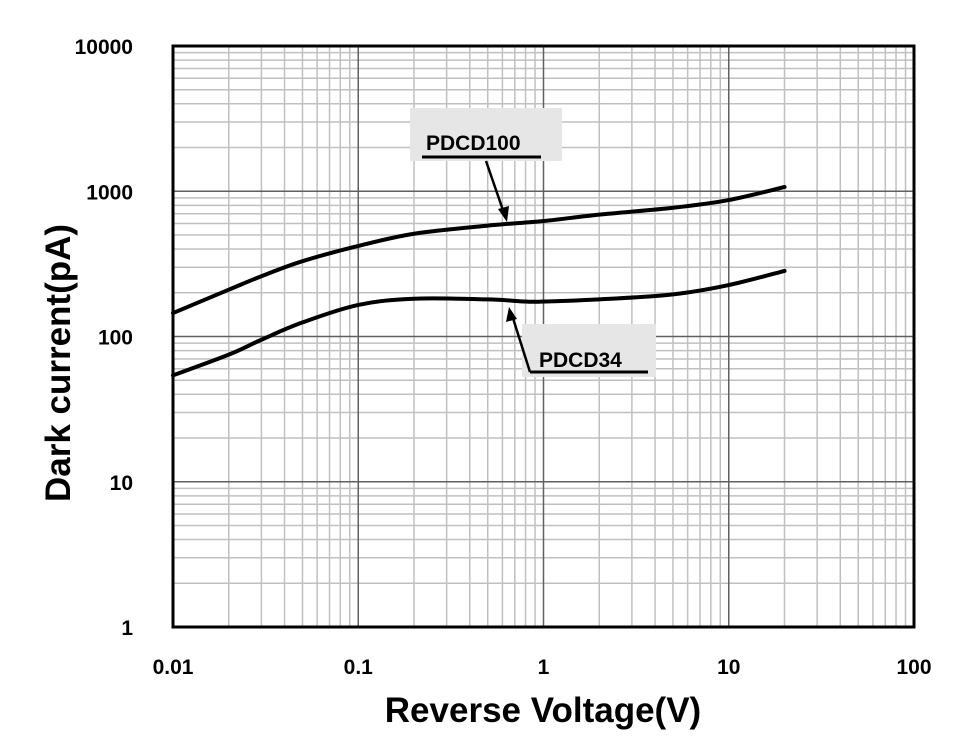 This screenshot has width=957, height=750. Describe the element at coordinates (479, 323) in the screenshot. I see `series-line-pdcd34` at that location.